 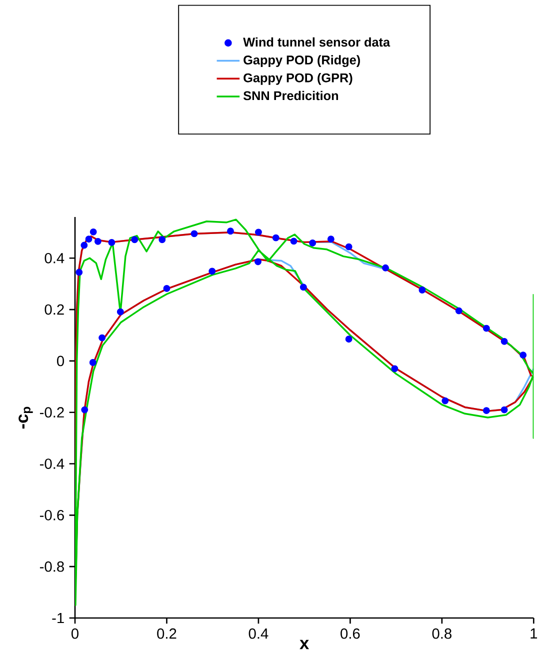 I want to click on x-tick-label: 0.8, so click(x=442, y=633).